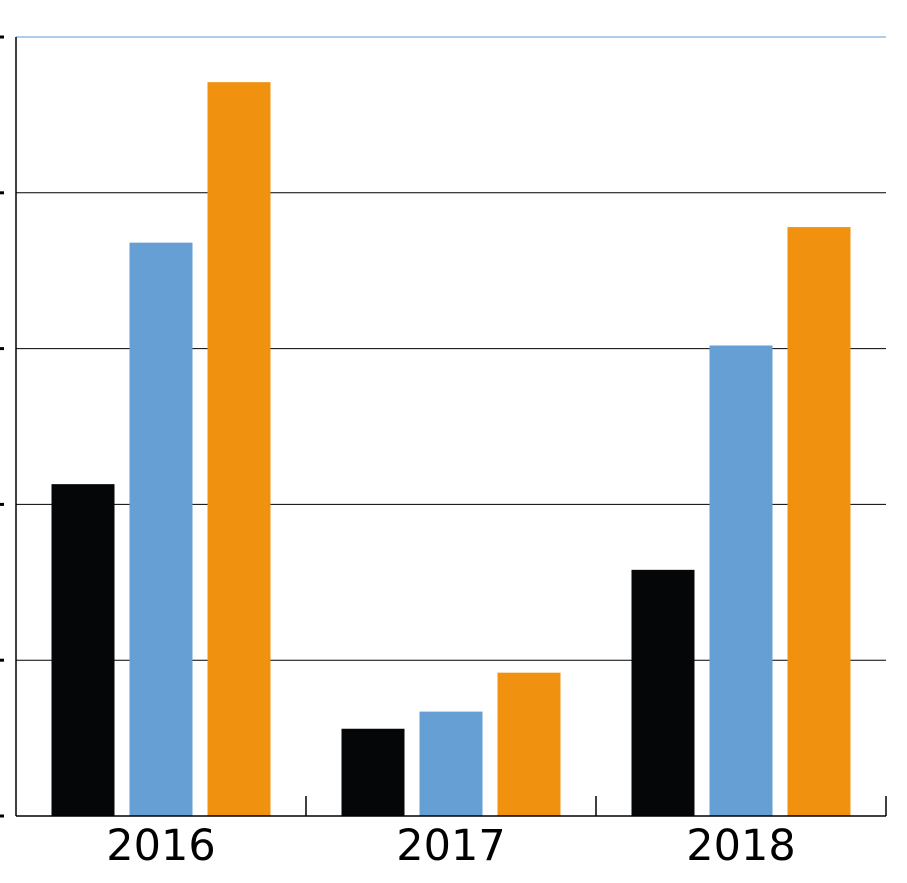 This screenshot has height=883, width=907. I want to click on x-tick-label-2017: 2017, so click(450, 846).